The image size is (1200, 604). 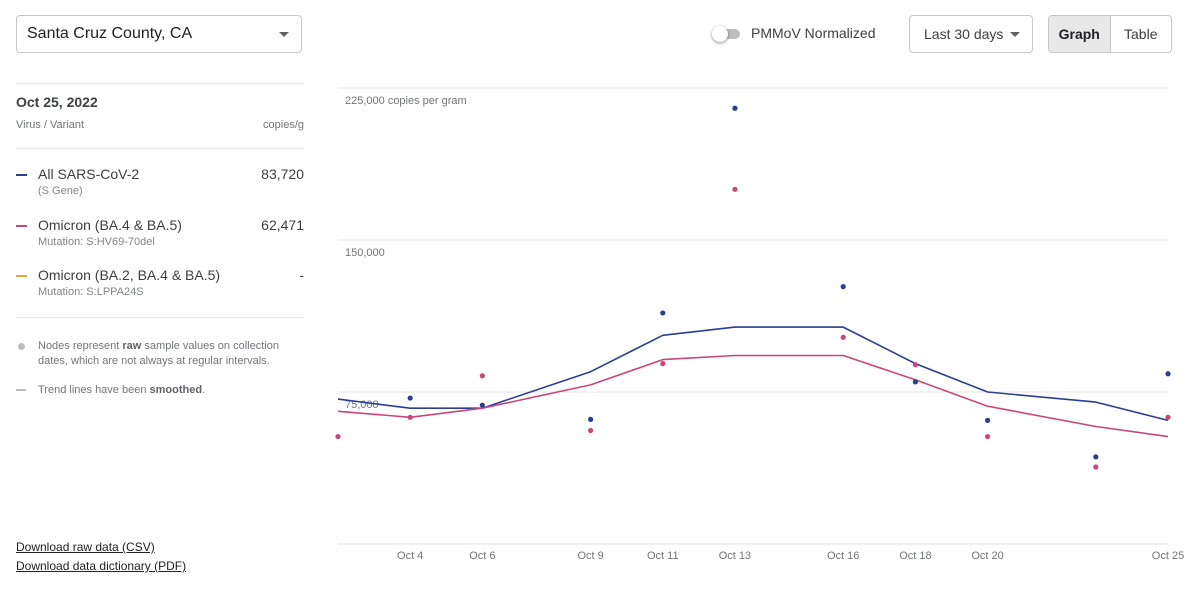 I want to click on note-emphasis: smoothed, so click(x=176, y=390).